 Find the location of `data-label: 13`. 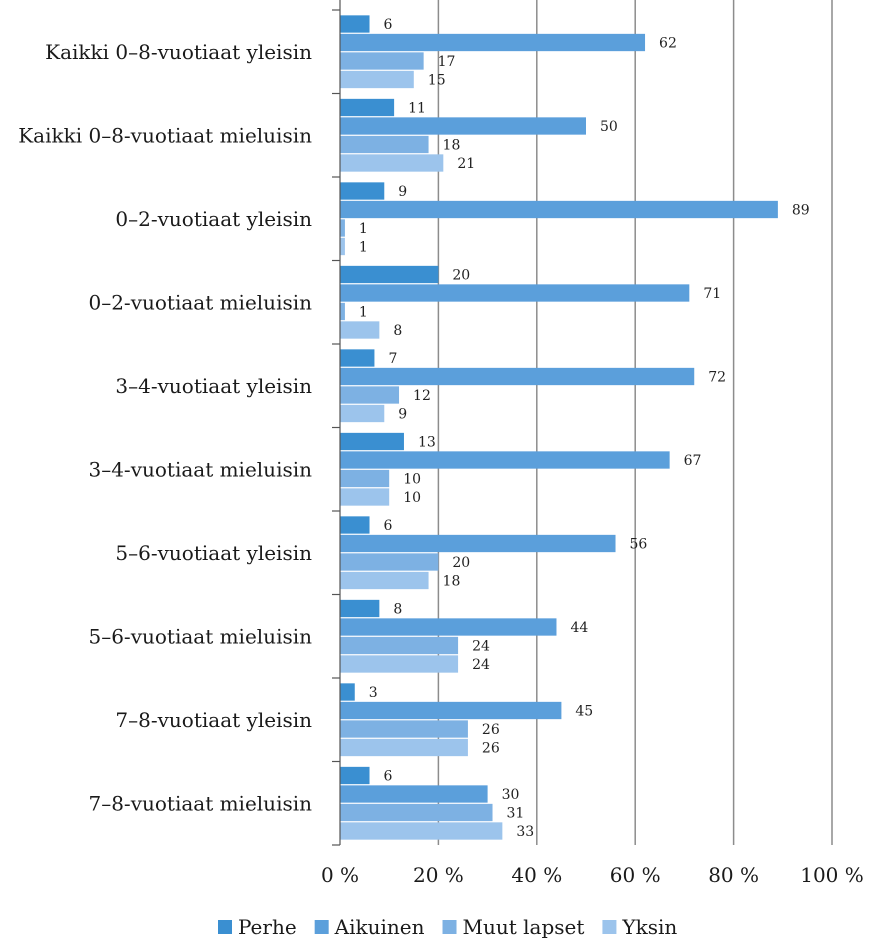

data-label: 13 is located at coordinates (427, 443).